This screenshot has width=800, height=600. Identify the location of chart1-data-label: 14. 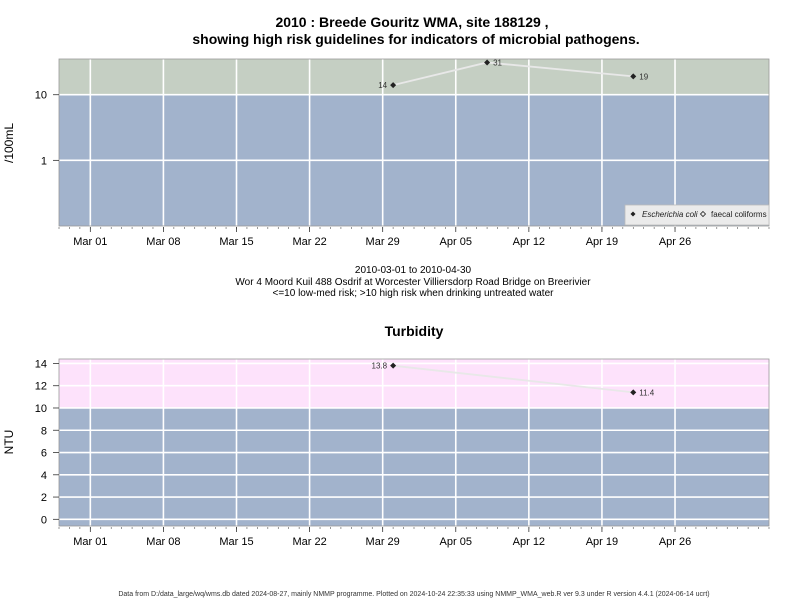
(382, 85).